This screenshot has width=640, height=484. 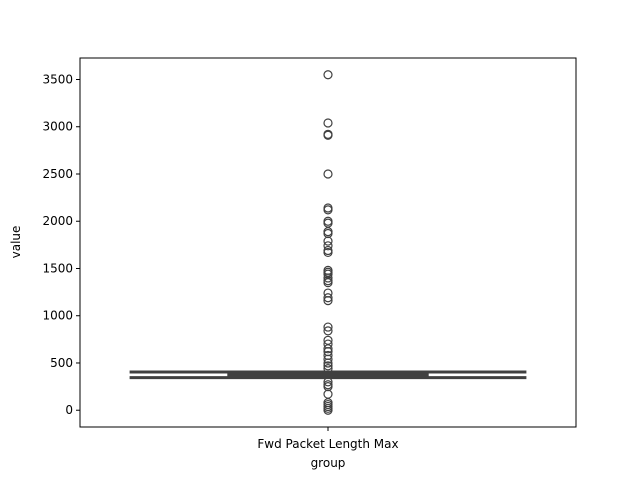 I want to click on x-axis-label: group, so click(x=328, y=463).